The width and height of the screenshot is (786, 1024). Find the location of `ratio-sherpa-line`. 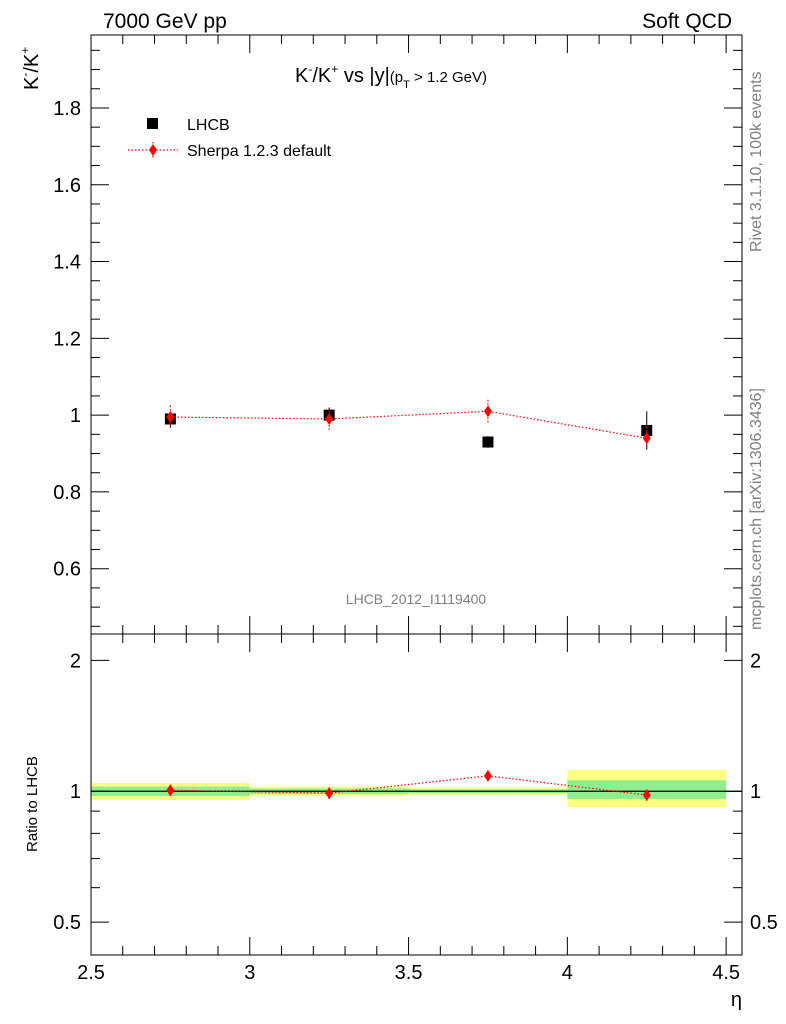

ratio-sherpa-line is located at coordinates (408, 785).